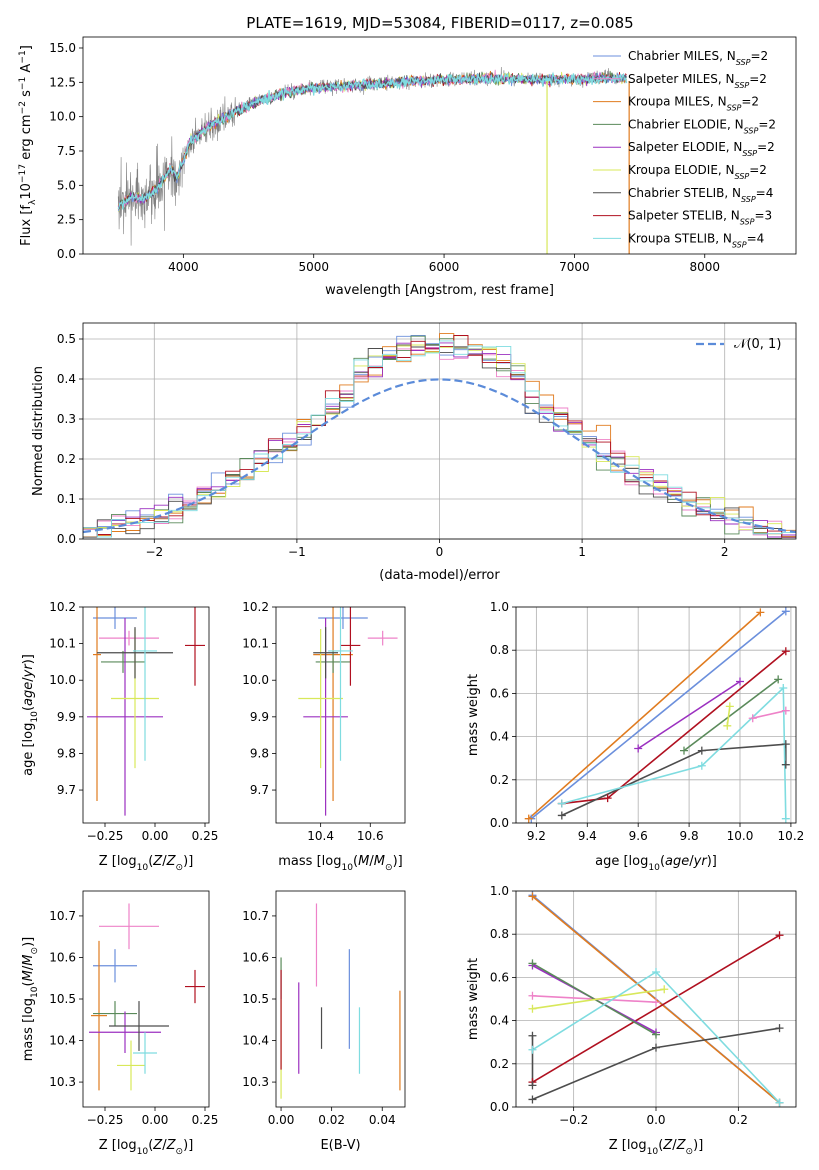  I want to click on y-tick-label: 10.1, so click(62, 644).